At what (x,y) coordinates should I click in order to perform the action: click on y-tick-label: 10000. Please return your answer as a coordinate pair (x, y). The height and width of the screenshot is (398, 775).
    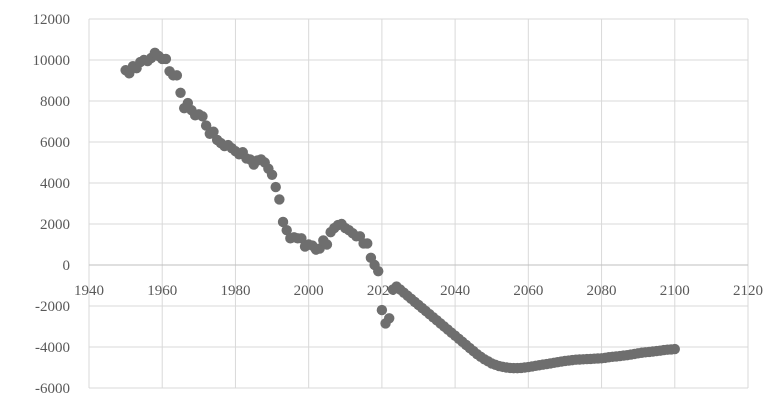
    Looking at the image, I should click on (52, 61).